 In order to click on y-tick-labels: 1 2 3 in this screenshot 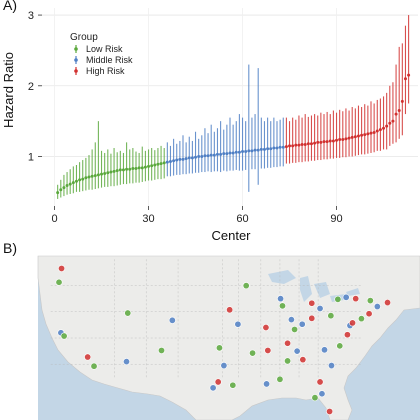, I will do `click(35, 87)`.